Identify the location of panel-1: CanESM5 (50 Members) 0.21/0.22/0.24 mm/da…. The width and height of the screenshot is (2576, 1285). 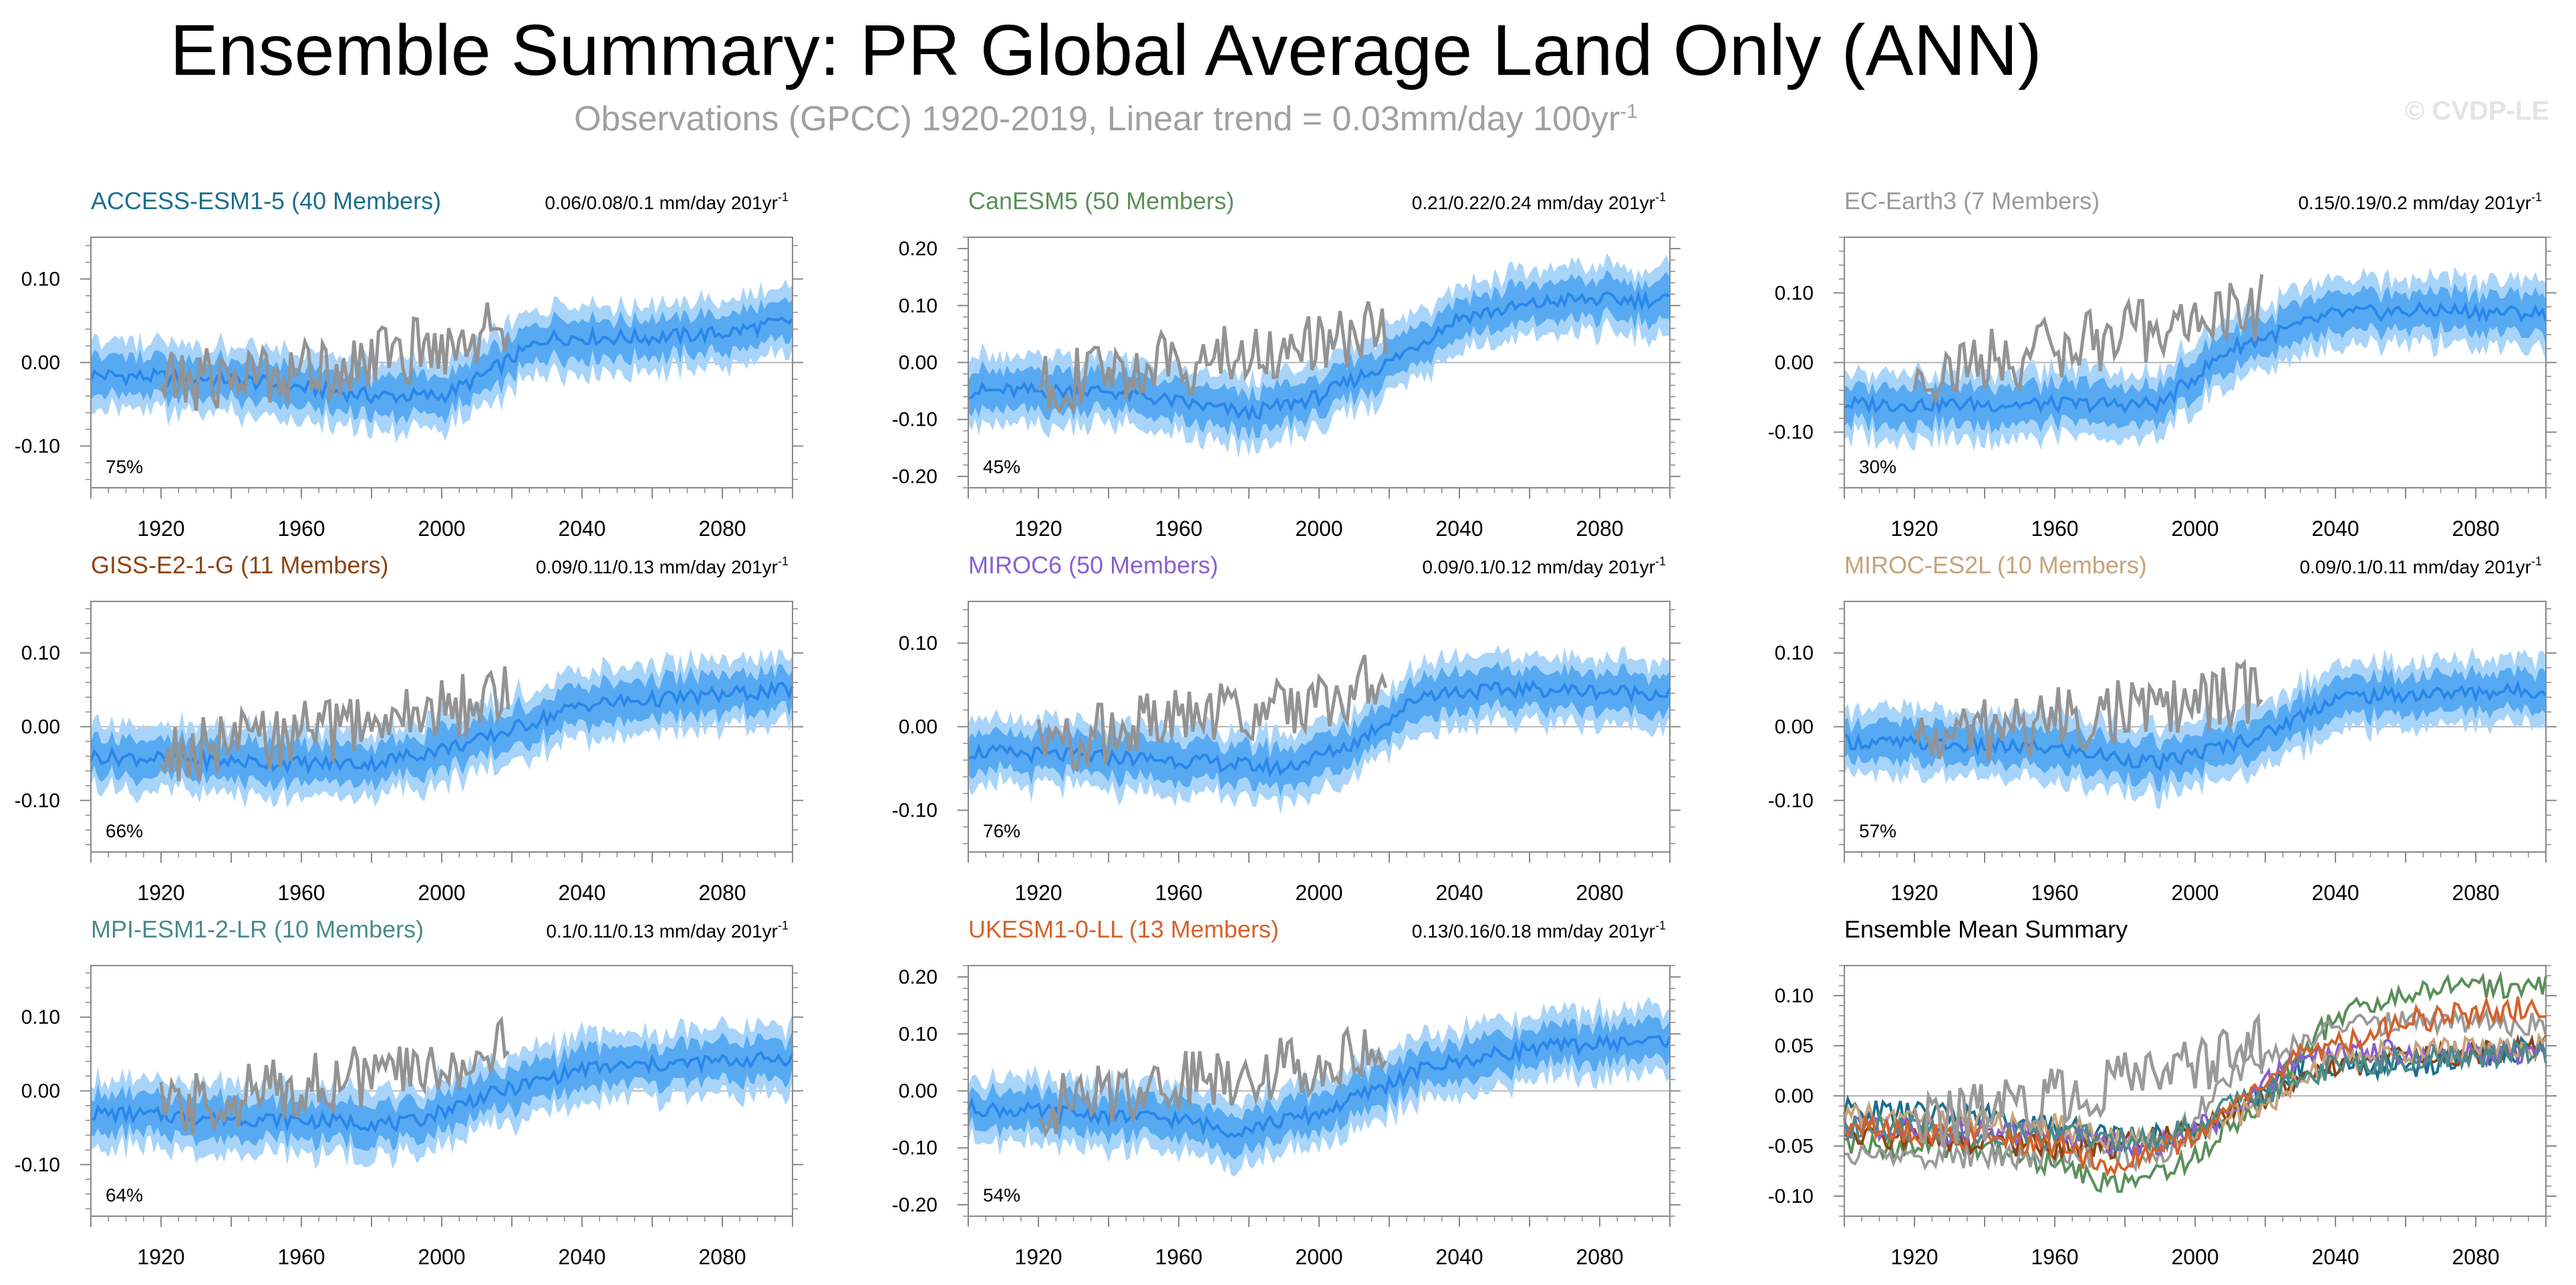
(1286, 364).